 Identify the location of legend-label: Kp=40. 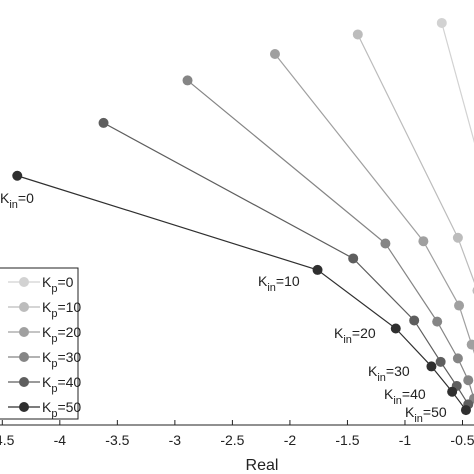
(61, 384).